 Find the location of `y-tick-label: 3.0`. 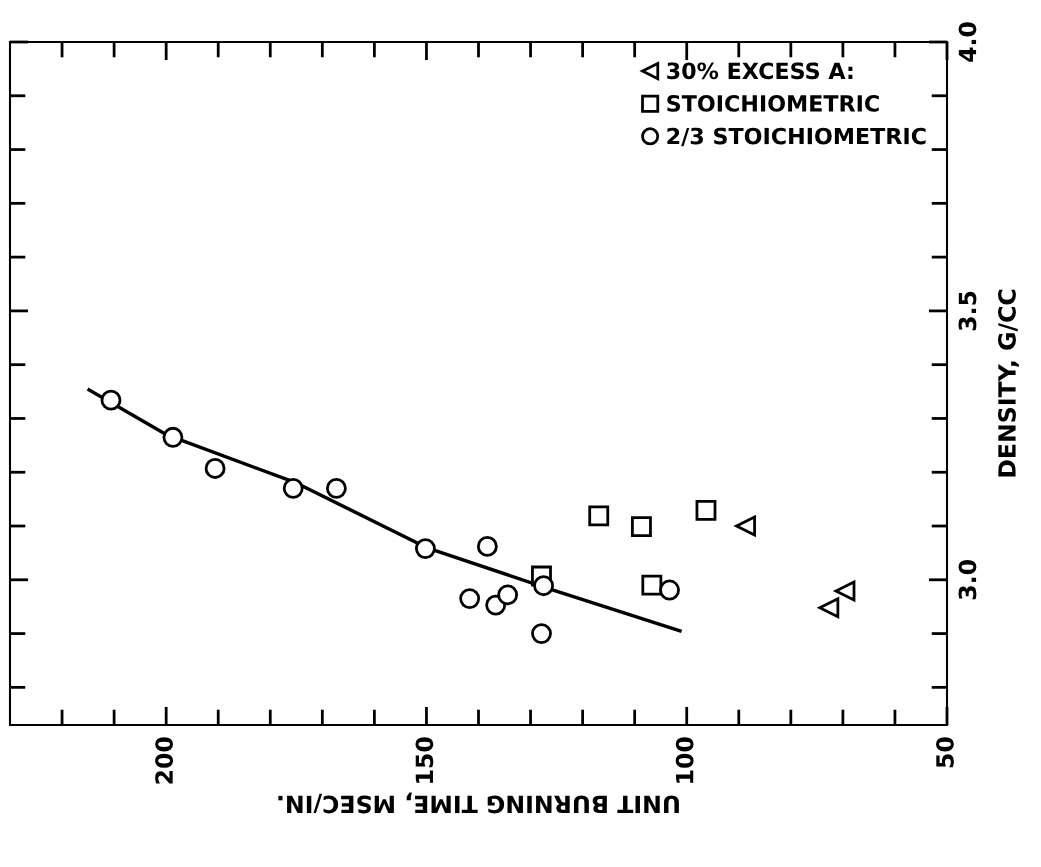

y-tick-label: 3.0 is located at coordinates (967, 580).